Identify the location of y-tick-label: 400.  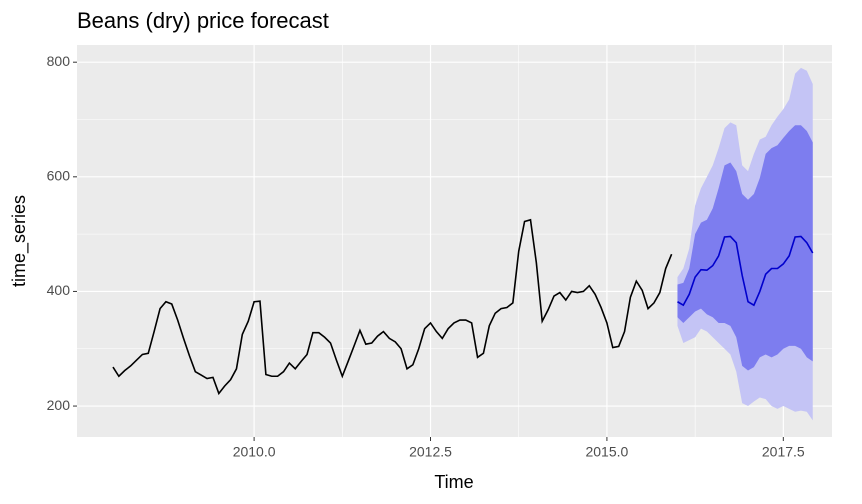
(59, 290).